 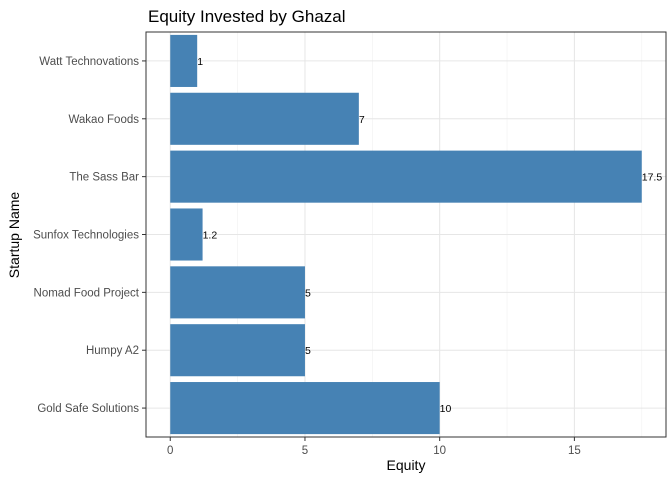 What do you see at coordinates (374, 447) in the screenshot?
I see `x-axis: 0 5 10 15` at bounding box center [374, 447].